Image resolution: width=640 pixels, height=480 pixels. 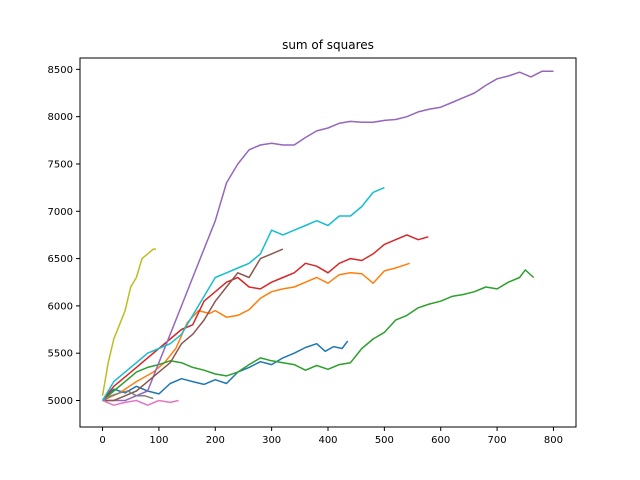 What do you see at coordinates (60, 401) in the screenshot?
I see `y-tick-label: 5000` at bounding box center [60, 401].